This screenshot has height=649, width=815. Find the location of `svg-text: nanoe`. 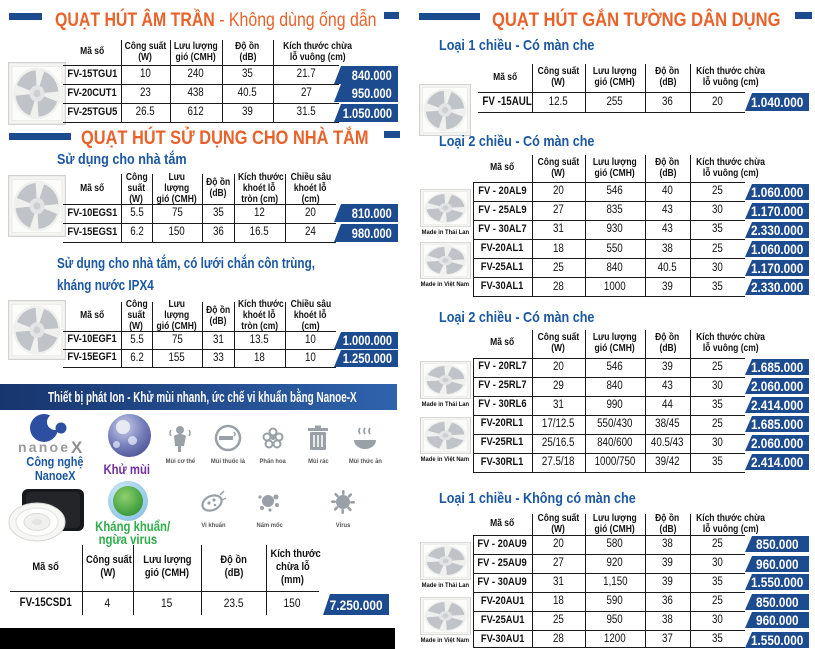

svg-text: nanoe is located at coordinates (43, 447).